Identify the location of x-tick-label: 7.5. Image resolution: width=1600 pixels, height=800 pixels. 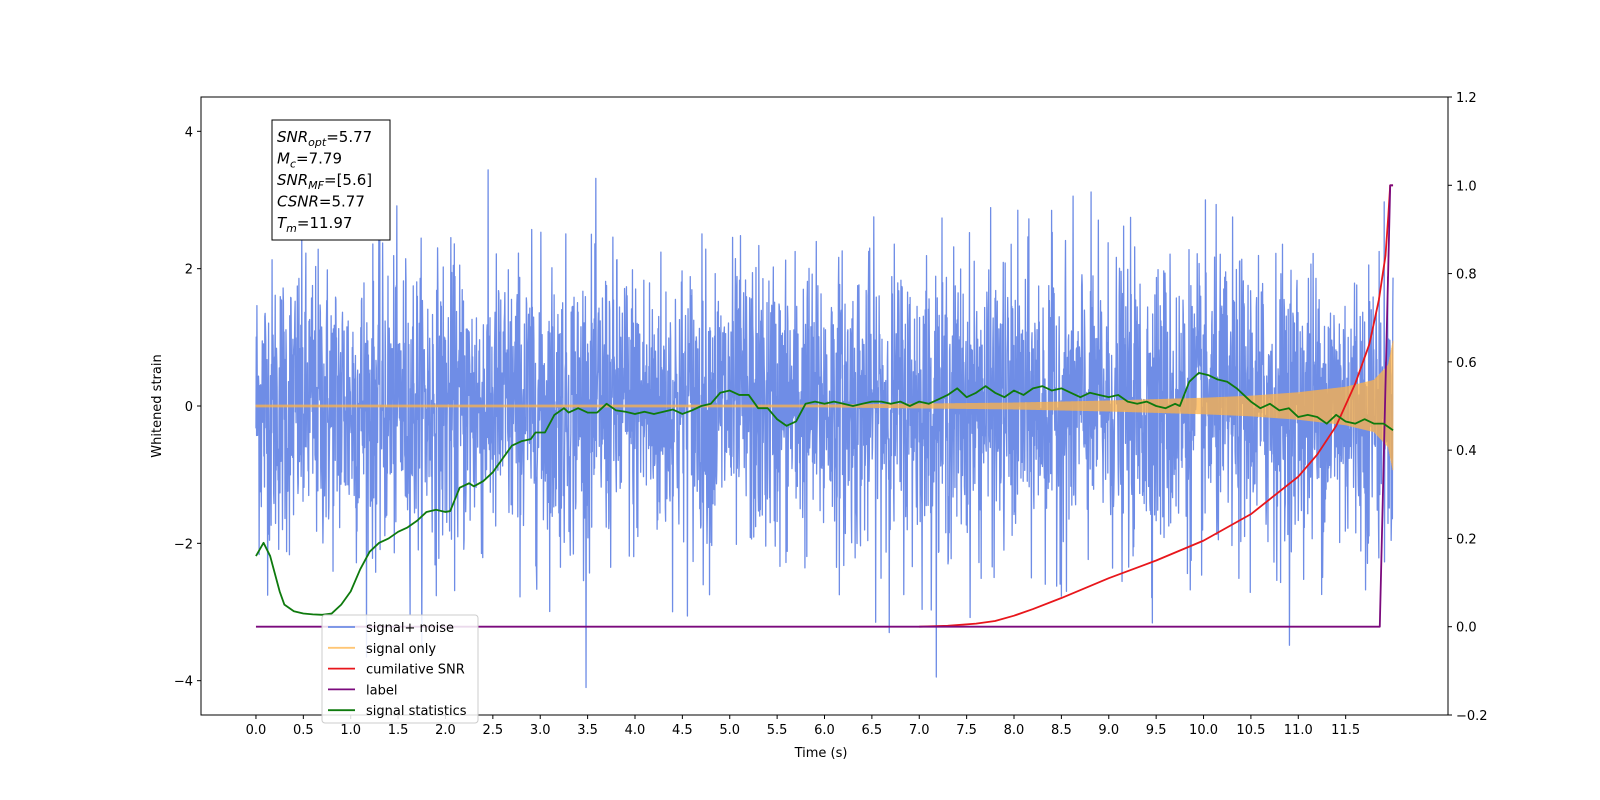
(966, 730).